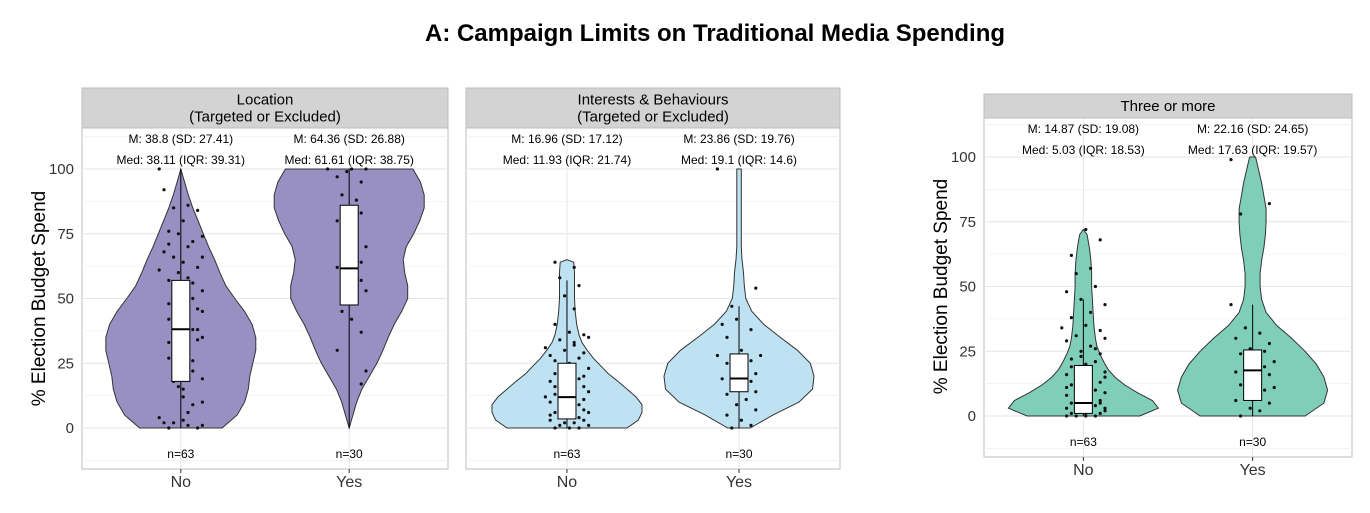  What do you see at coordinates (967, 351) in the screenshot?
I see `y-tick-label: 25` at bounding box center [967, 351].